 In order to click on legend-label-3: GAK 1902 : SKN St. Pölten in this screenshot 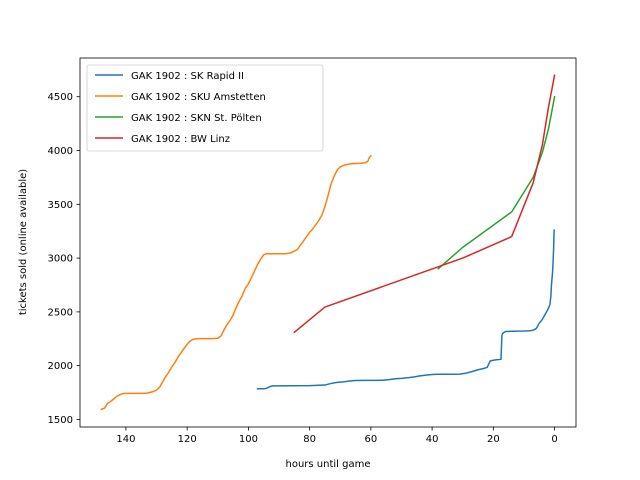, I will do `click(196, 118)`.